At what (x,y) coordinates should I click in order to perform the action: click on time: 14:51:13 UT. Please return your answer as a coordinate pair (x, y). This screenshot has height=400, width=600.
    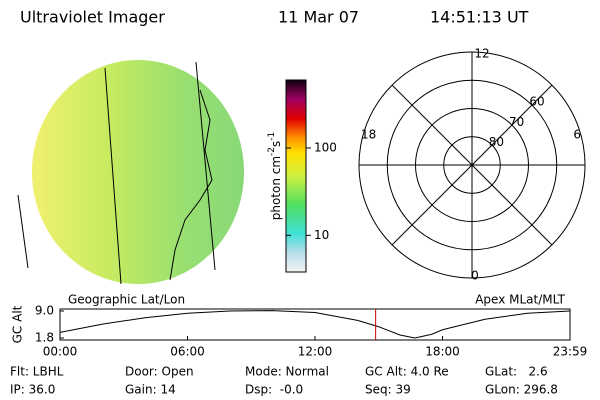
    Looking at the image, I should click on (479, 17).